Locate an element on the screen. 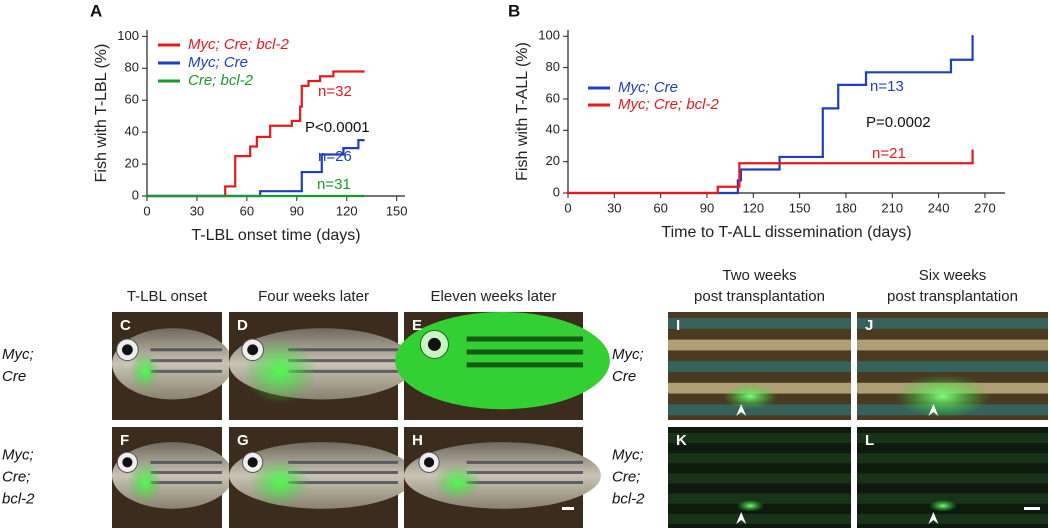 This screenshot has width=1050, height=529. panel-label: G is located at coordinates (243, 440).